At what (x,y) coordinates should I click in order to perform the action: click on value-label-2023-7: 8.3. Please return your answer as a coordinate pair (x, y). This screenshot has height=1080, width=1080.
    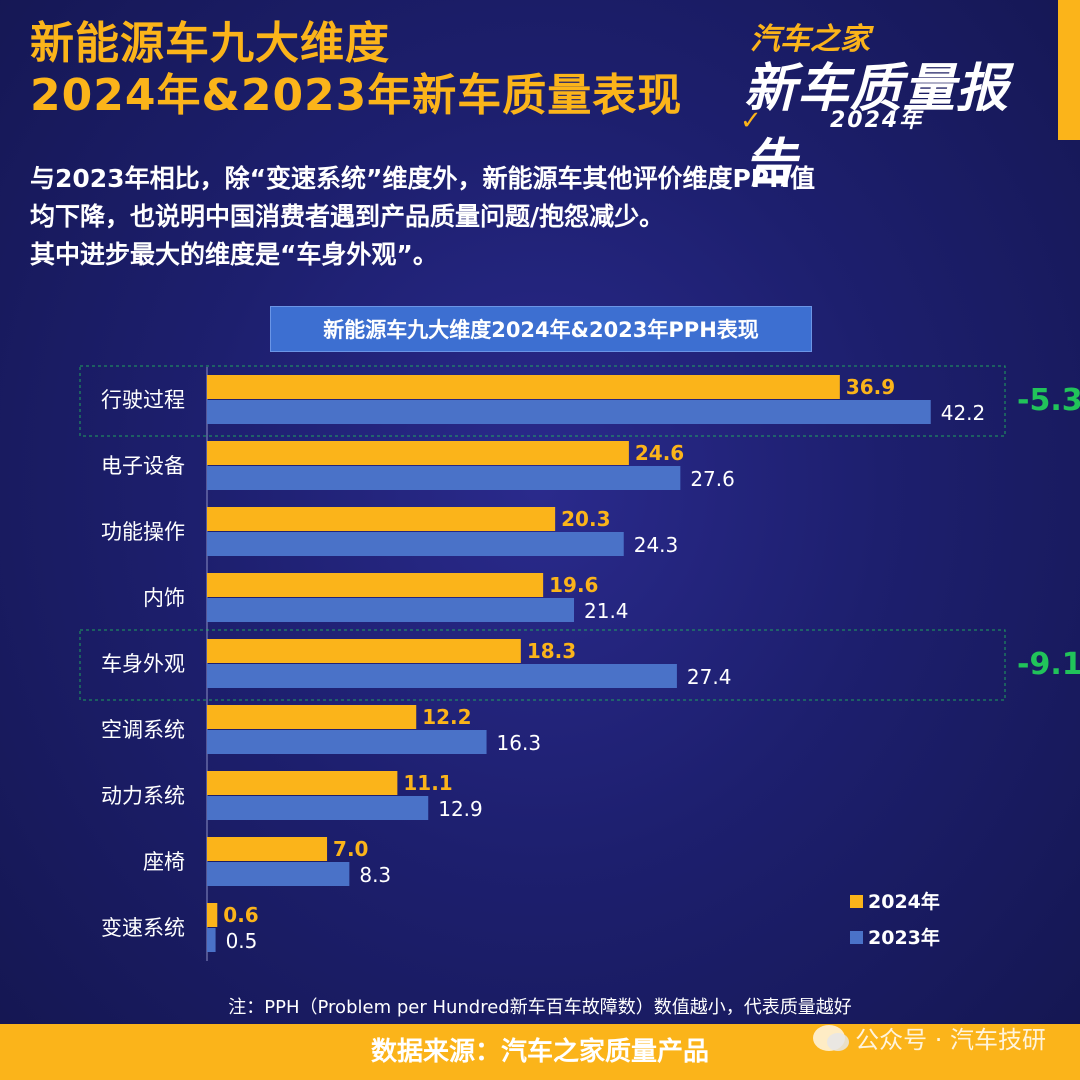
    Looking at the image, I should click on (375, 875).